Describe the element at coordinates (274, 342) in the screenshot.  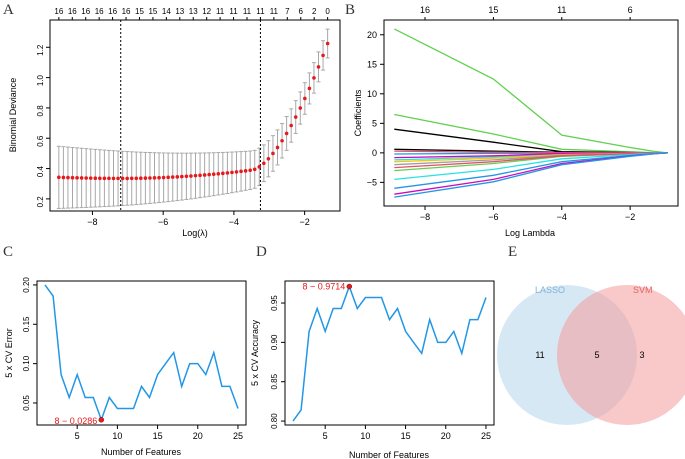
I see `panel-d-ytick-label: 0.90` at that location.